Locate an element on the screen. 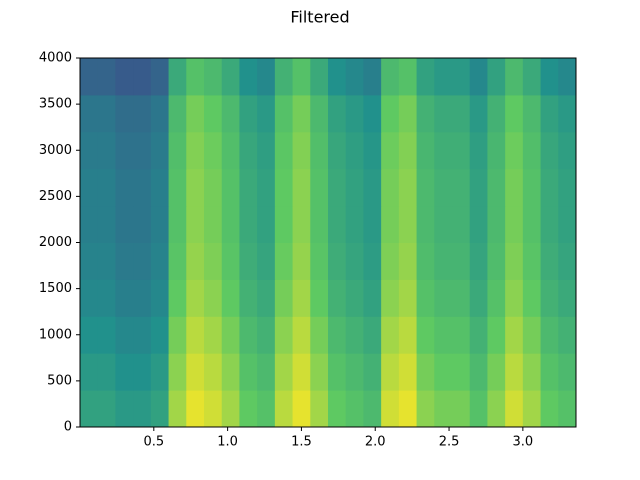 The image size is (640, 480). x-tick-label: 1.5 is located at coordinates (301, 442).